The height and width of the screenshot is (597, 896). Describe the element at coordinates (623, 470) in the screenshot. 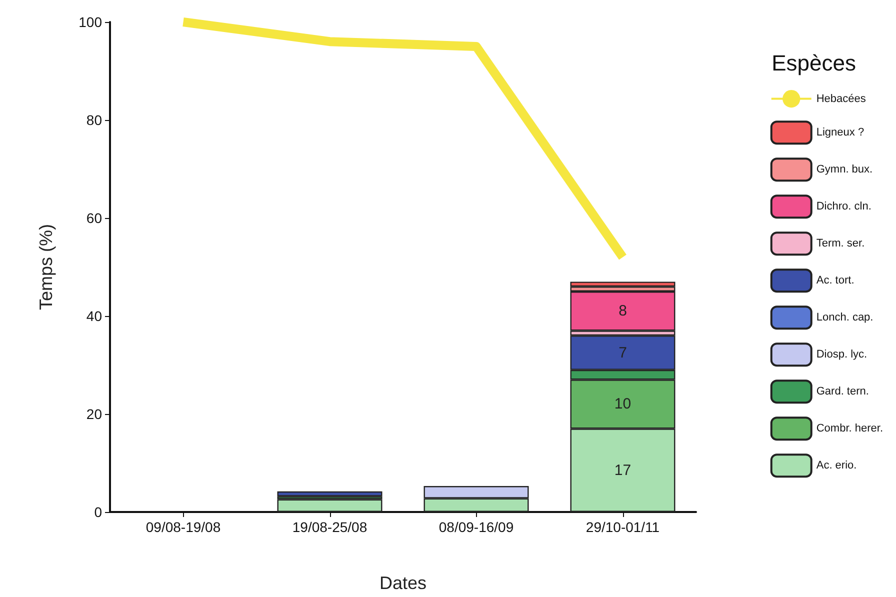

I see `data-label: 17` at that location.